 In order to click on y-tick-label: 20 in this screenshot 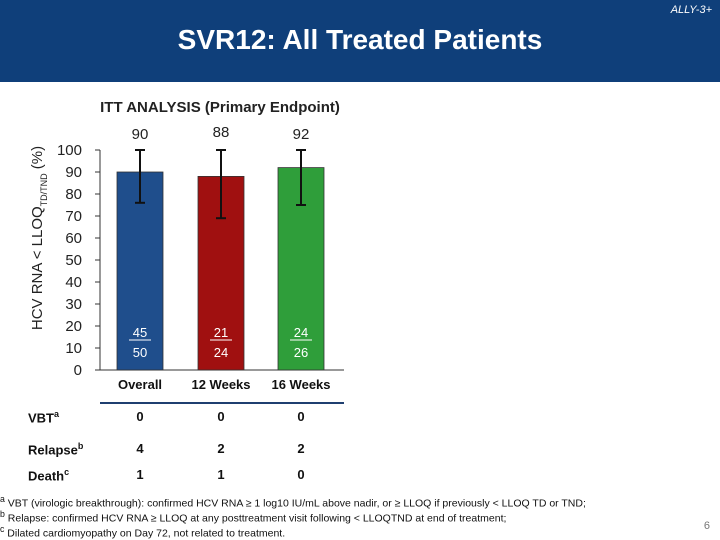, I will do `click(73, 326)`.